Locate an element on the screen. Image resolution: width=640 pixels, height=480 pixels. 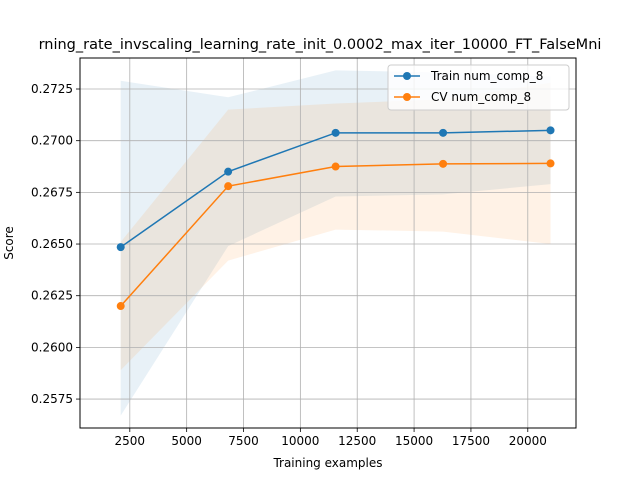
y-tick-label-5: 0.2700 is located at coordinates (52, 141).